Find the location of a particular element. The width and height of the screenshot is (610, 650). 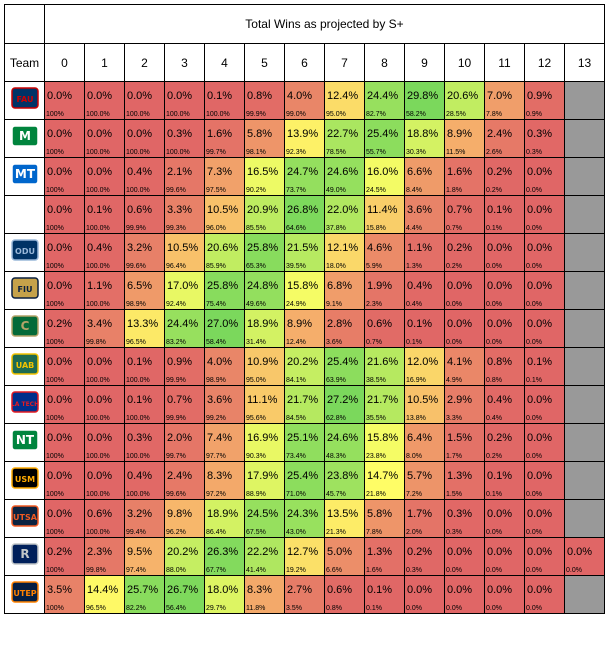

cumulative-probability-value: 67.7% is located at coordinates (216, 570).